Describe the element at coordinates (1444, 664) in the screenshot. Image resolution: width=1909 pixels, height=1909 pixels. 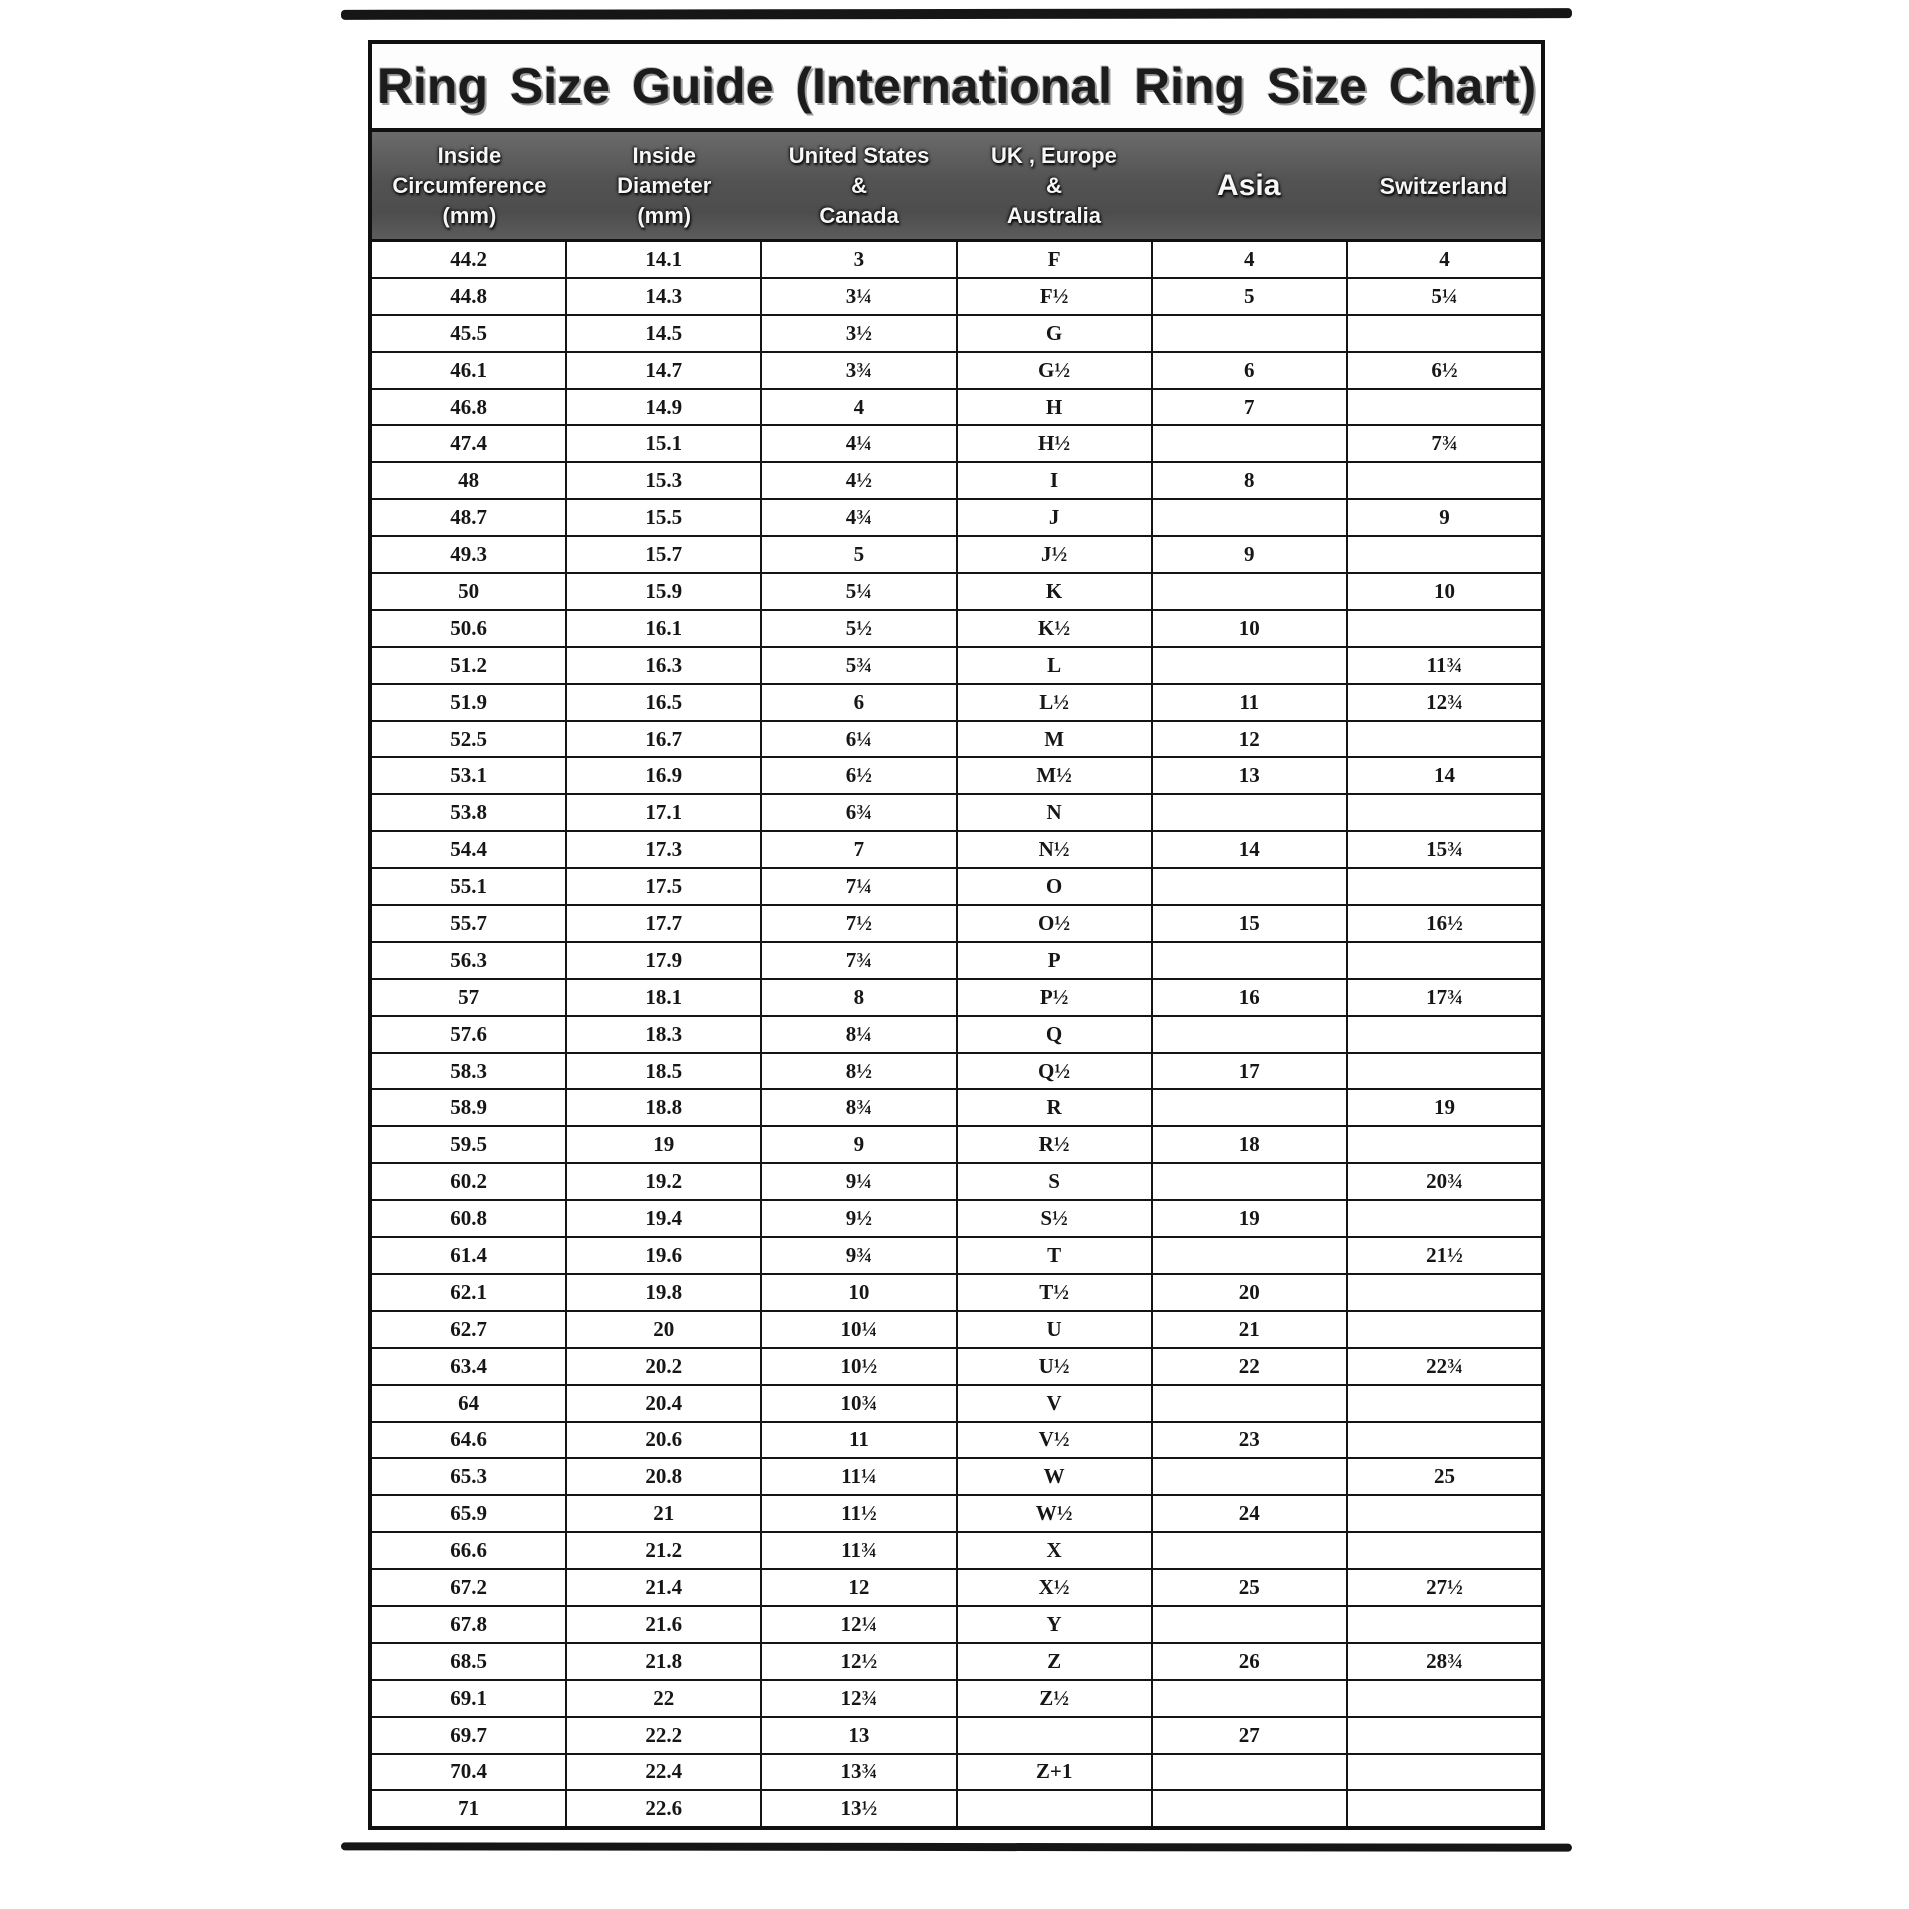
I see `table-cell-switzerland: 11¾` at that location.